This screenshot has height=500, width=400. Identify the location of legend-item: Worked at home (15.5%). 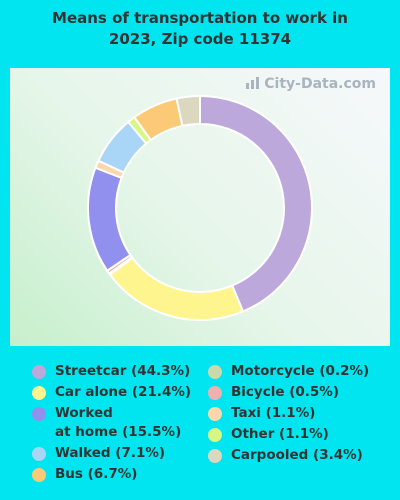
(119, 423).